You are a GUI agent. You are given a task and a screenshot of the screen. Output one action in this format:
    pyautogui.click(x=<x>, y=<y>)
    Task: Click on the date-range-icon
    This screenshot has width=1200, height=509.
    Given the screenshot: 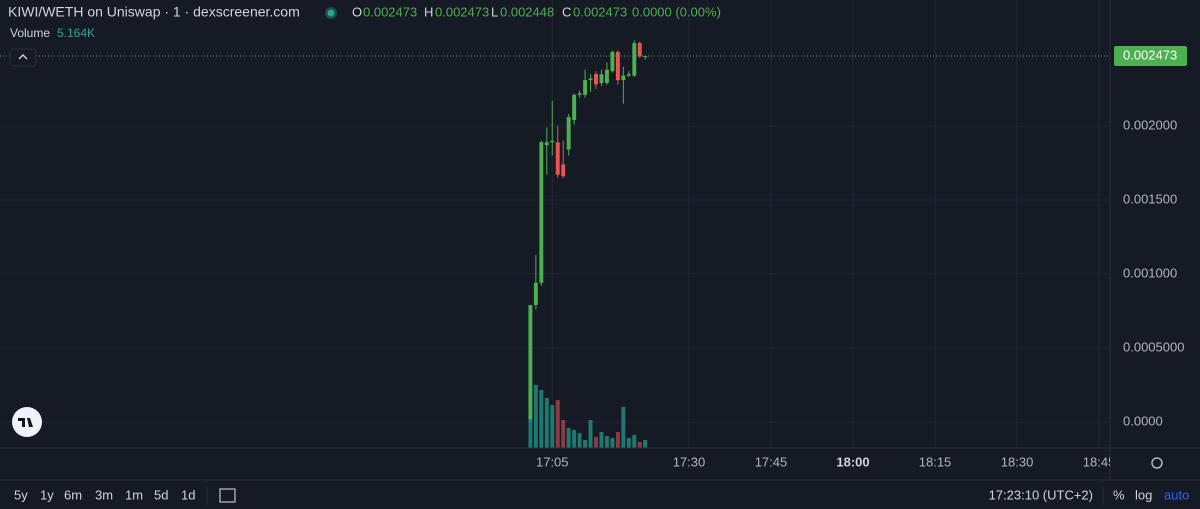 What is the action you would take?
    pyautogui.click(x=227, y=495)
    